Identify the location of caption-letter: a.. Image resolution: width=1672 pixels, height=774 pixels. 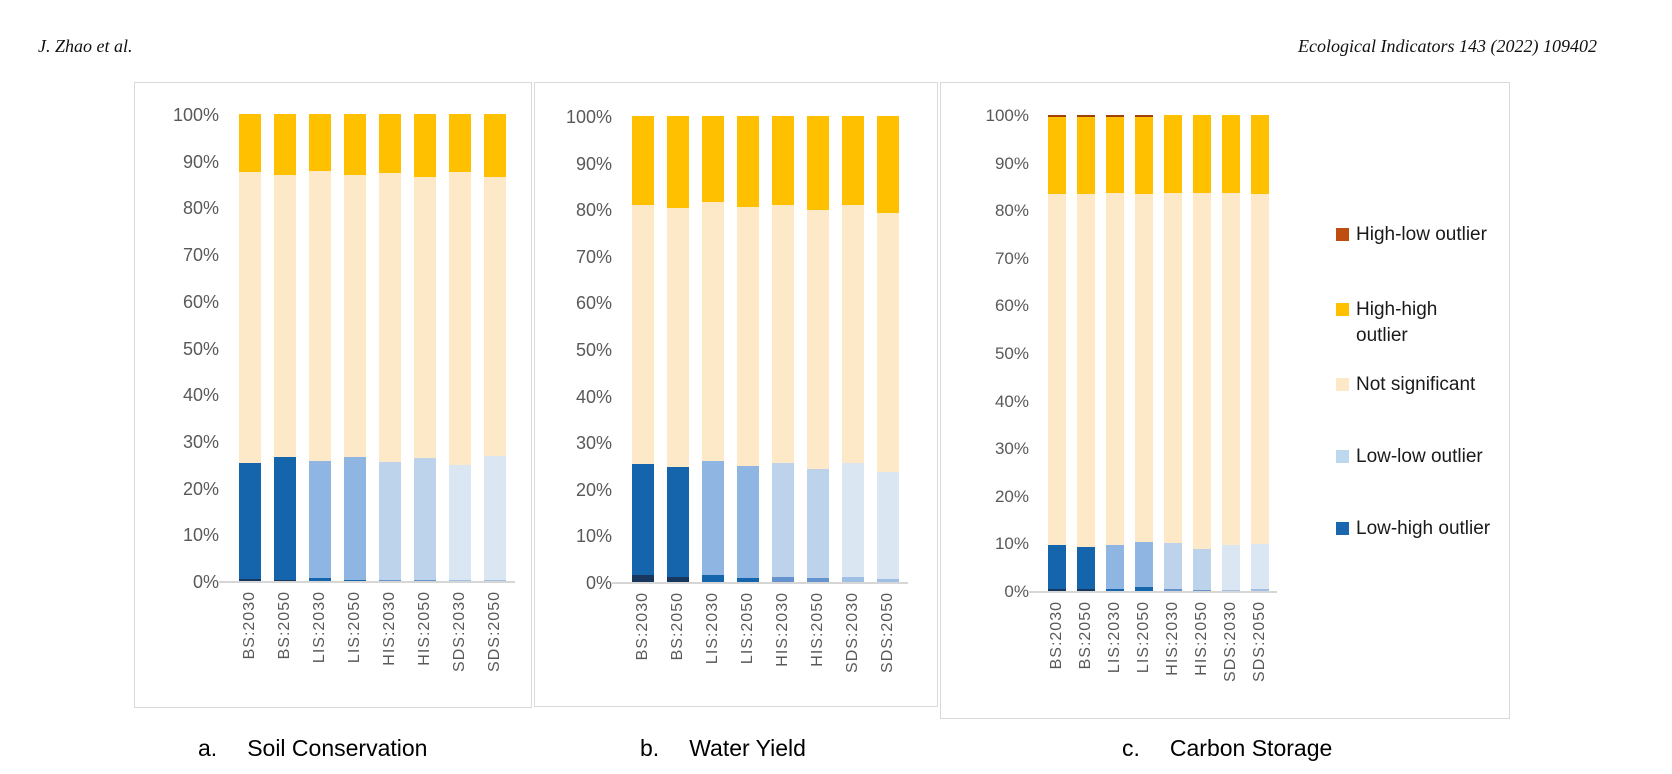
(208, 748).